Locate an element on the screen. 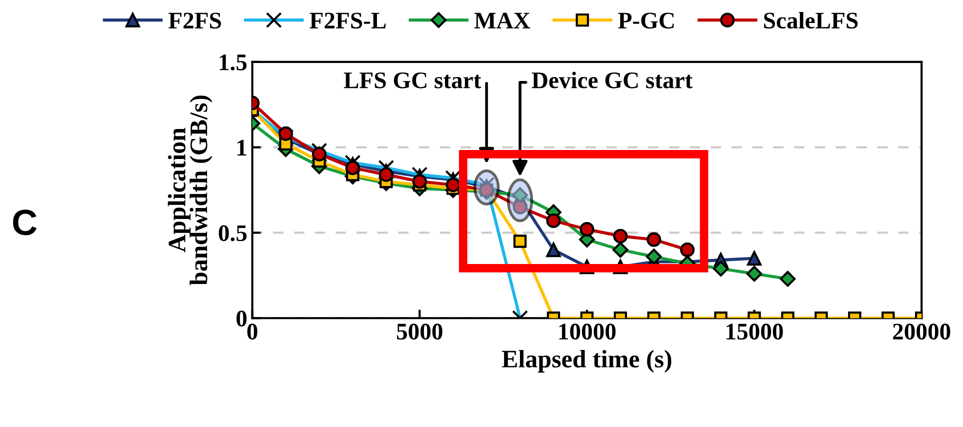  y-tick-label: 0.5 is located at coordinates (232, 233).